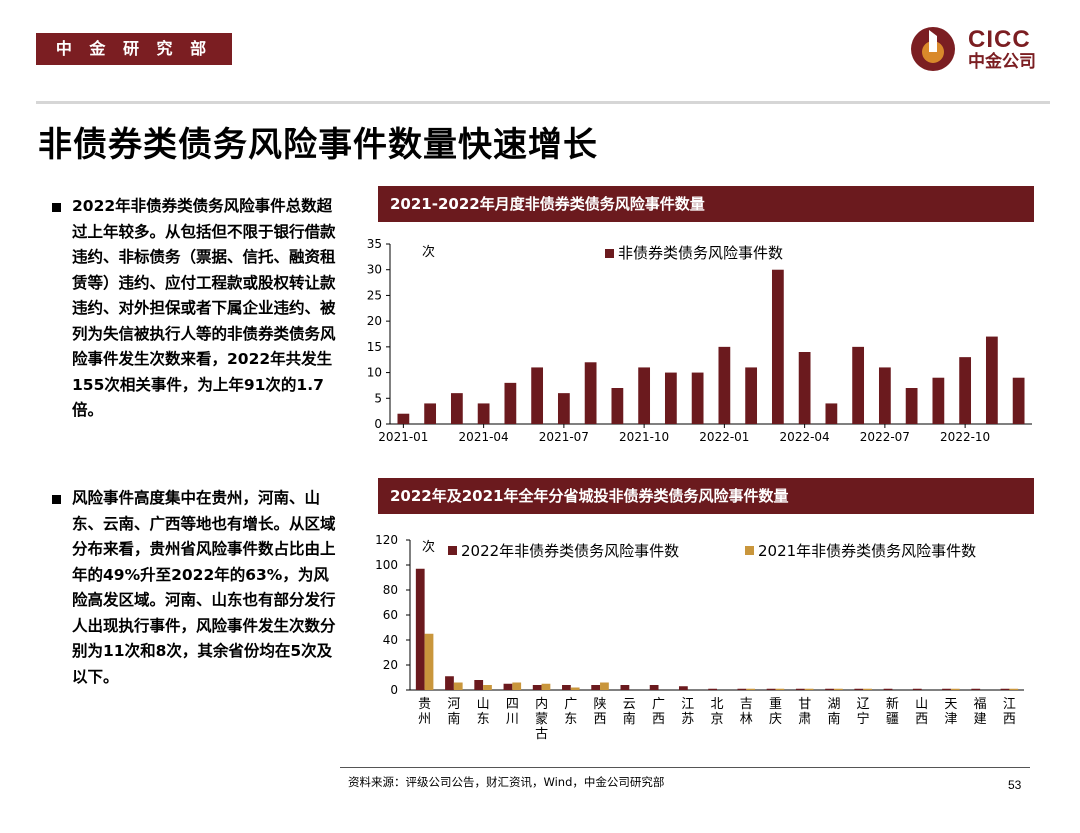  What do you see at coordinates (570, 551) in the screenshot?
I see `legend-label-2022: 2022年非债券类债务风险事件数` at bounding box center [570, 551].